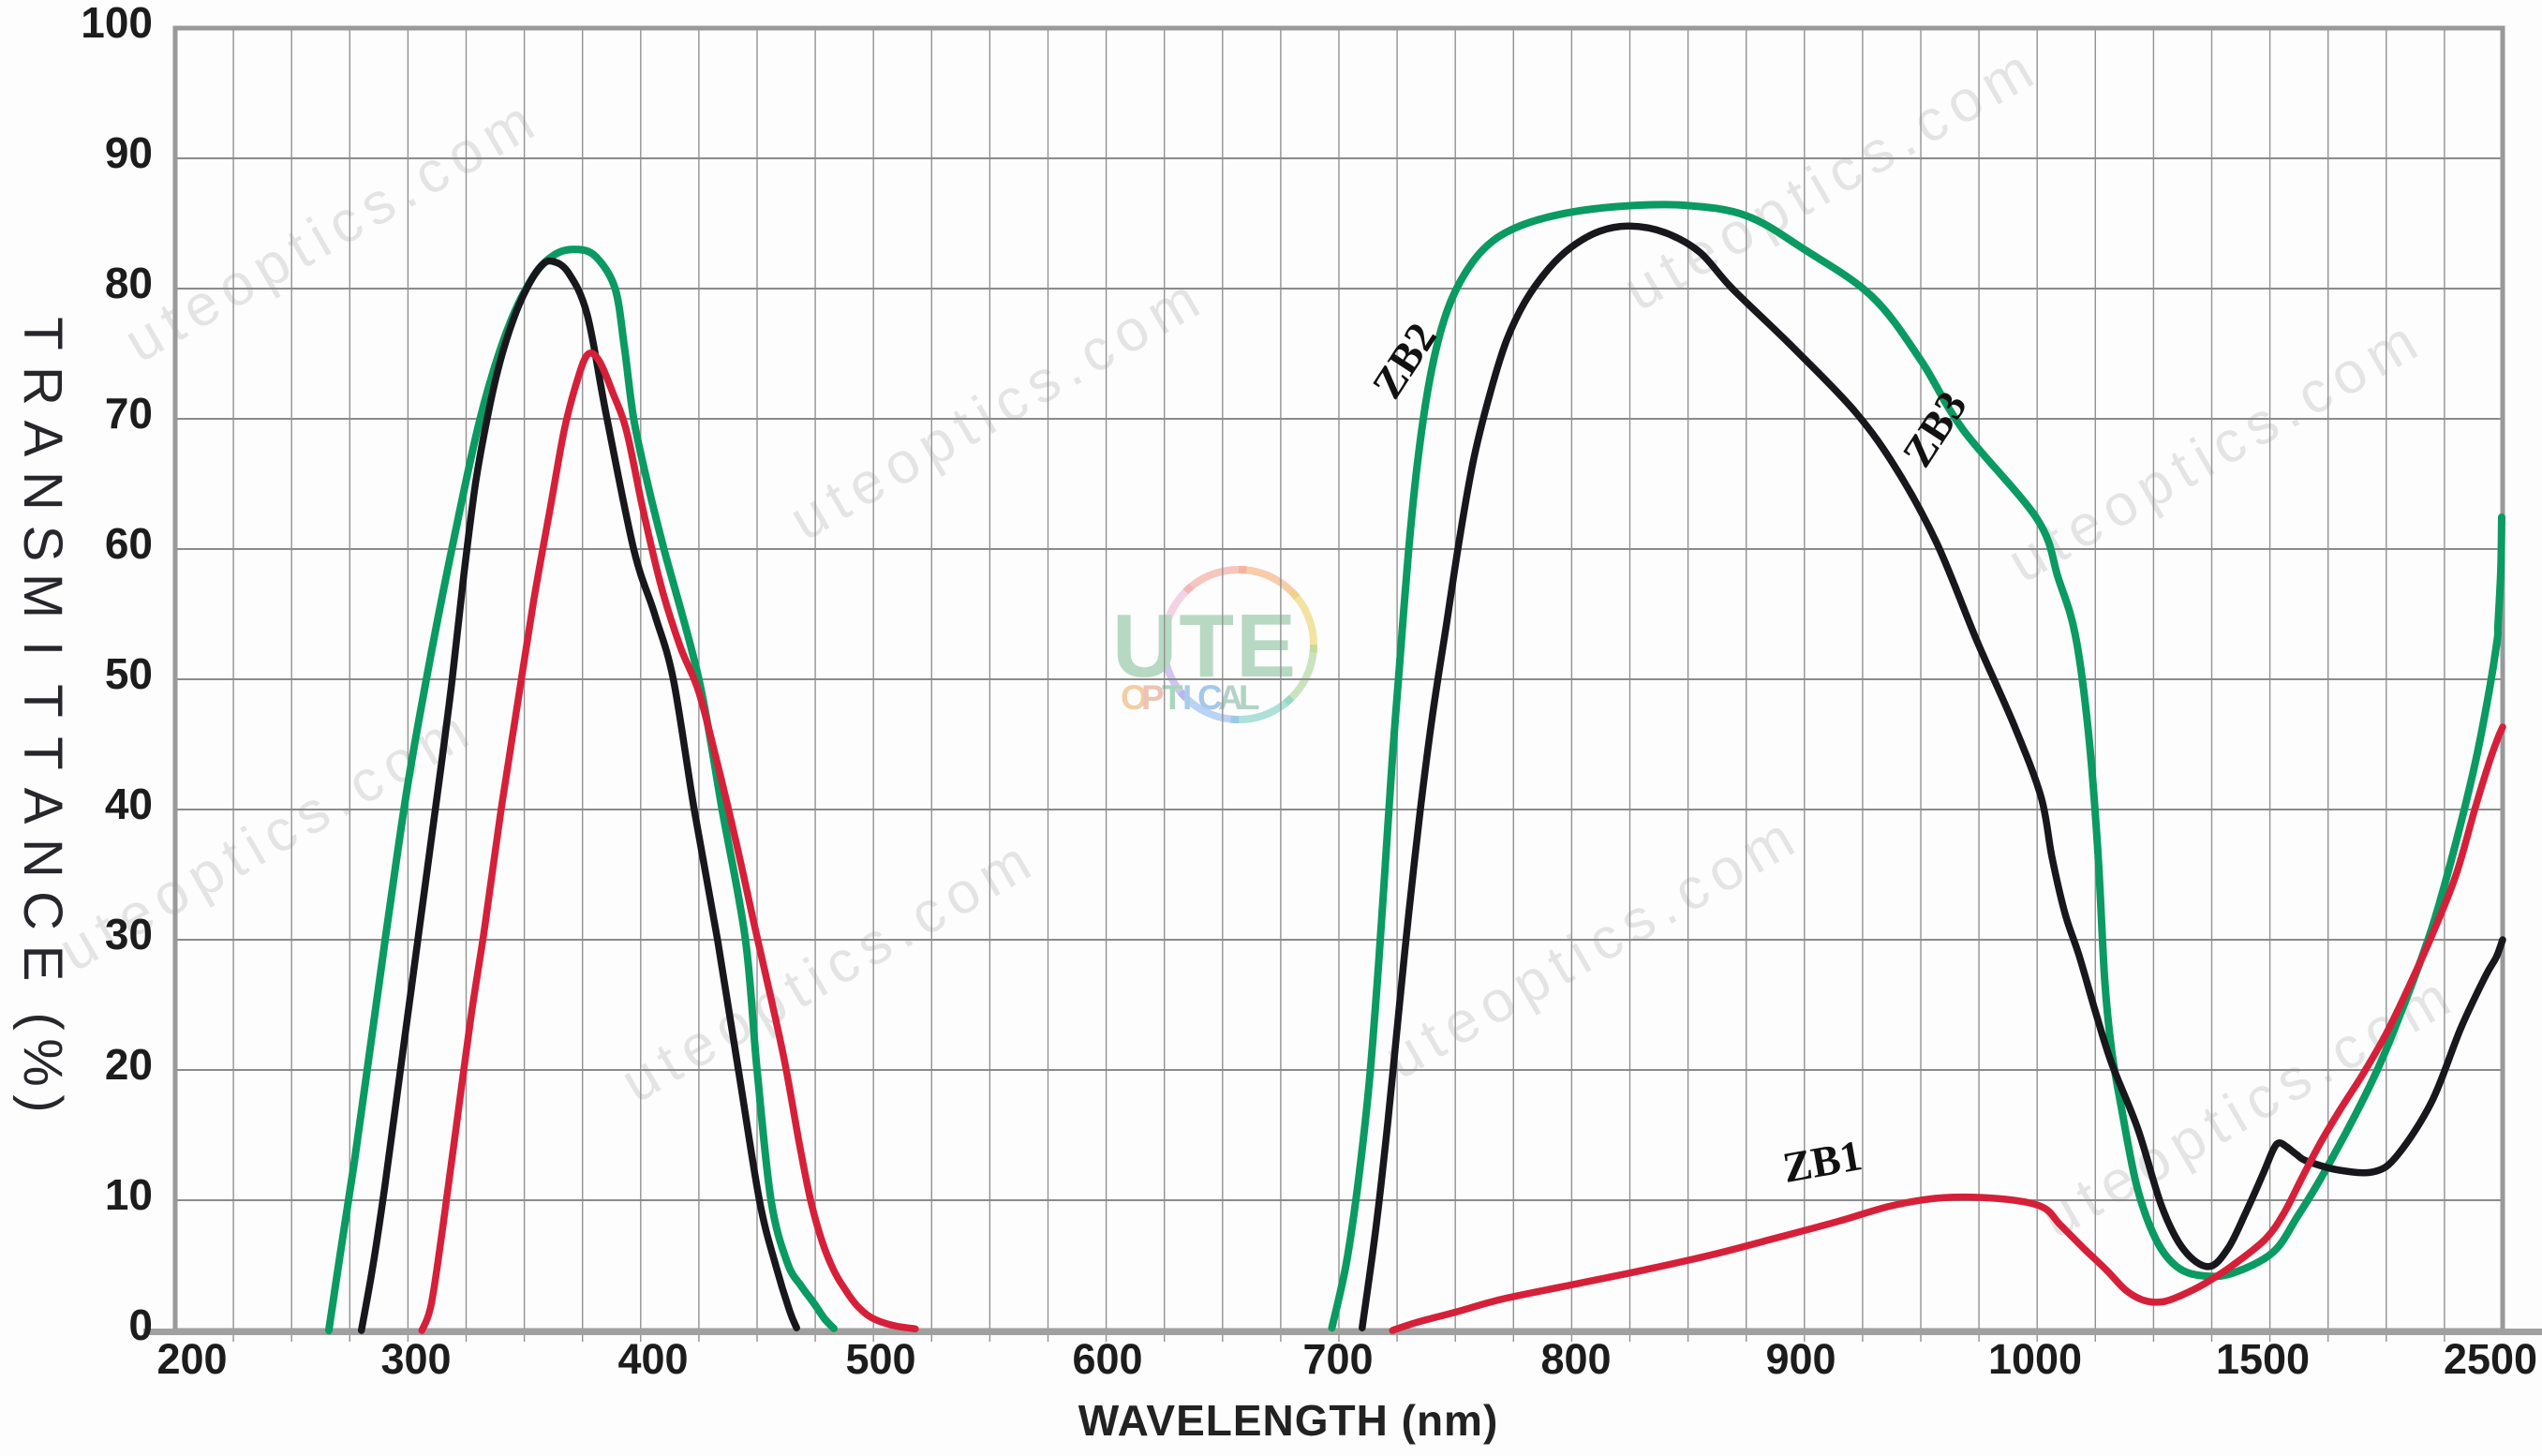 The width and height of the screenshot is (2542, 1456). What do you see at coordinates (129, 152) in the screenshot?
I see `svg-text: 90` at bounding box center [129, 152].